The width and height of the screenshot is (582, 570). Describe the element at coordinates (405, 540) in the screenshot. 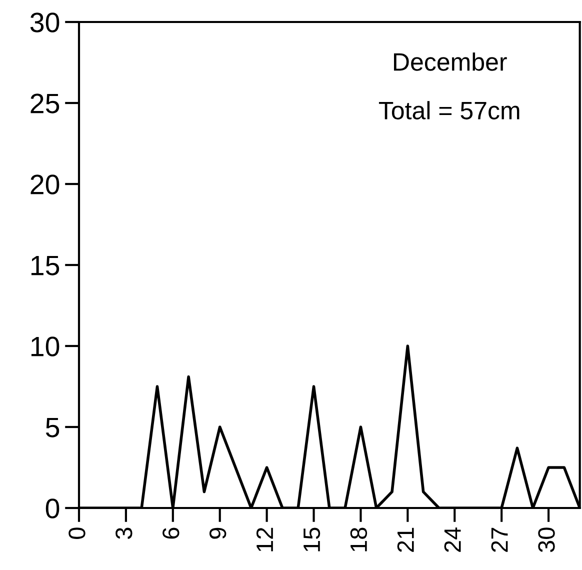

I see `x-tick-label: 21` at that location.